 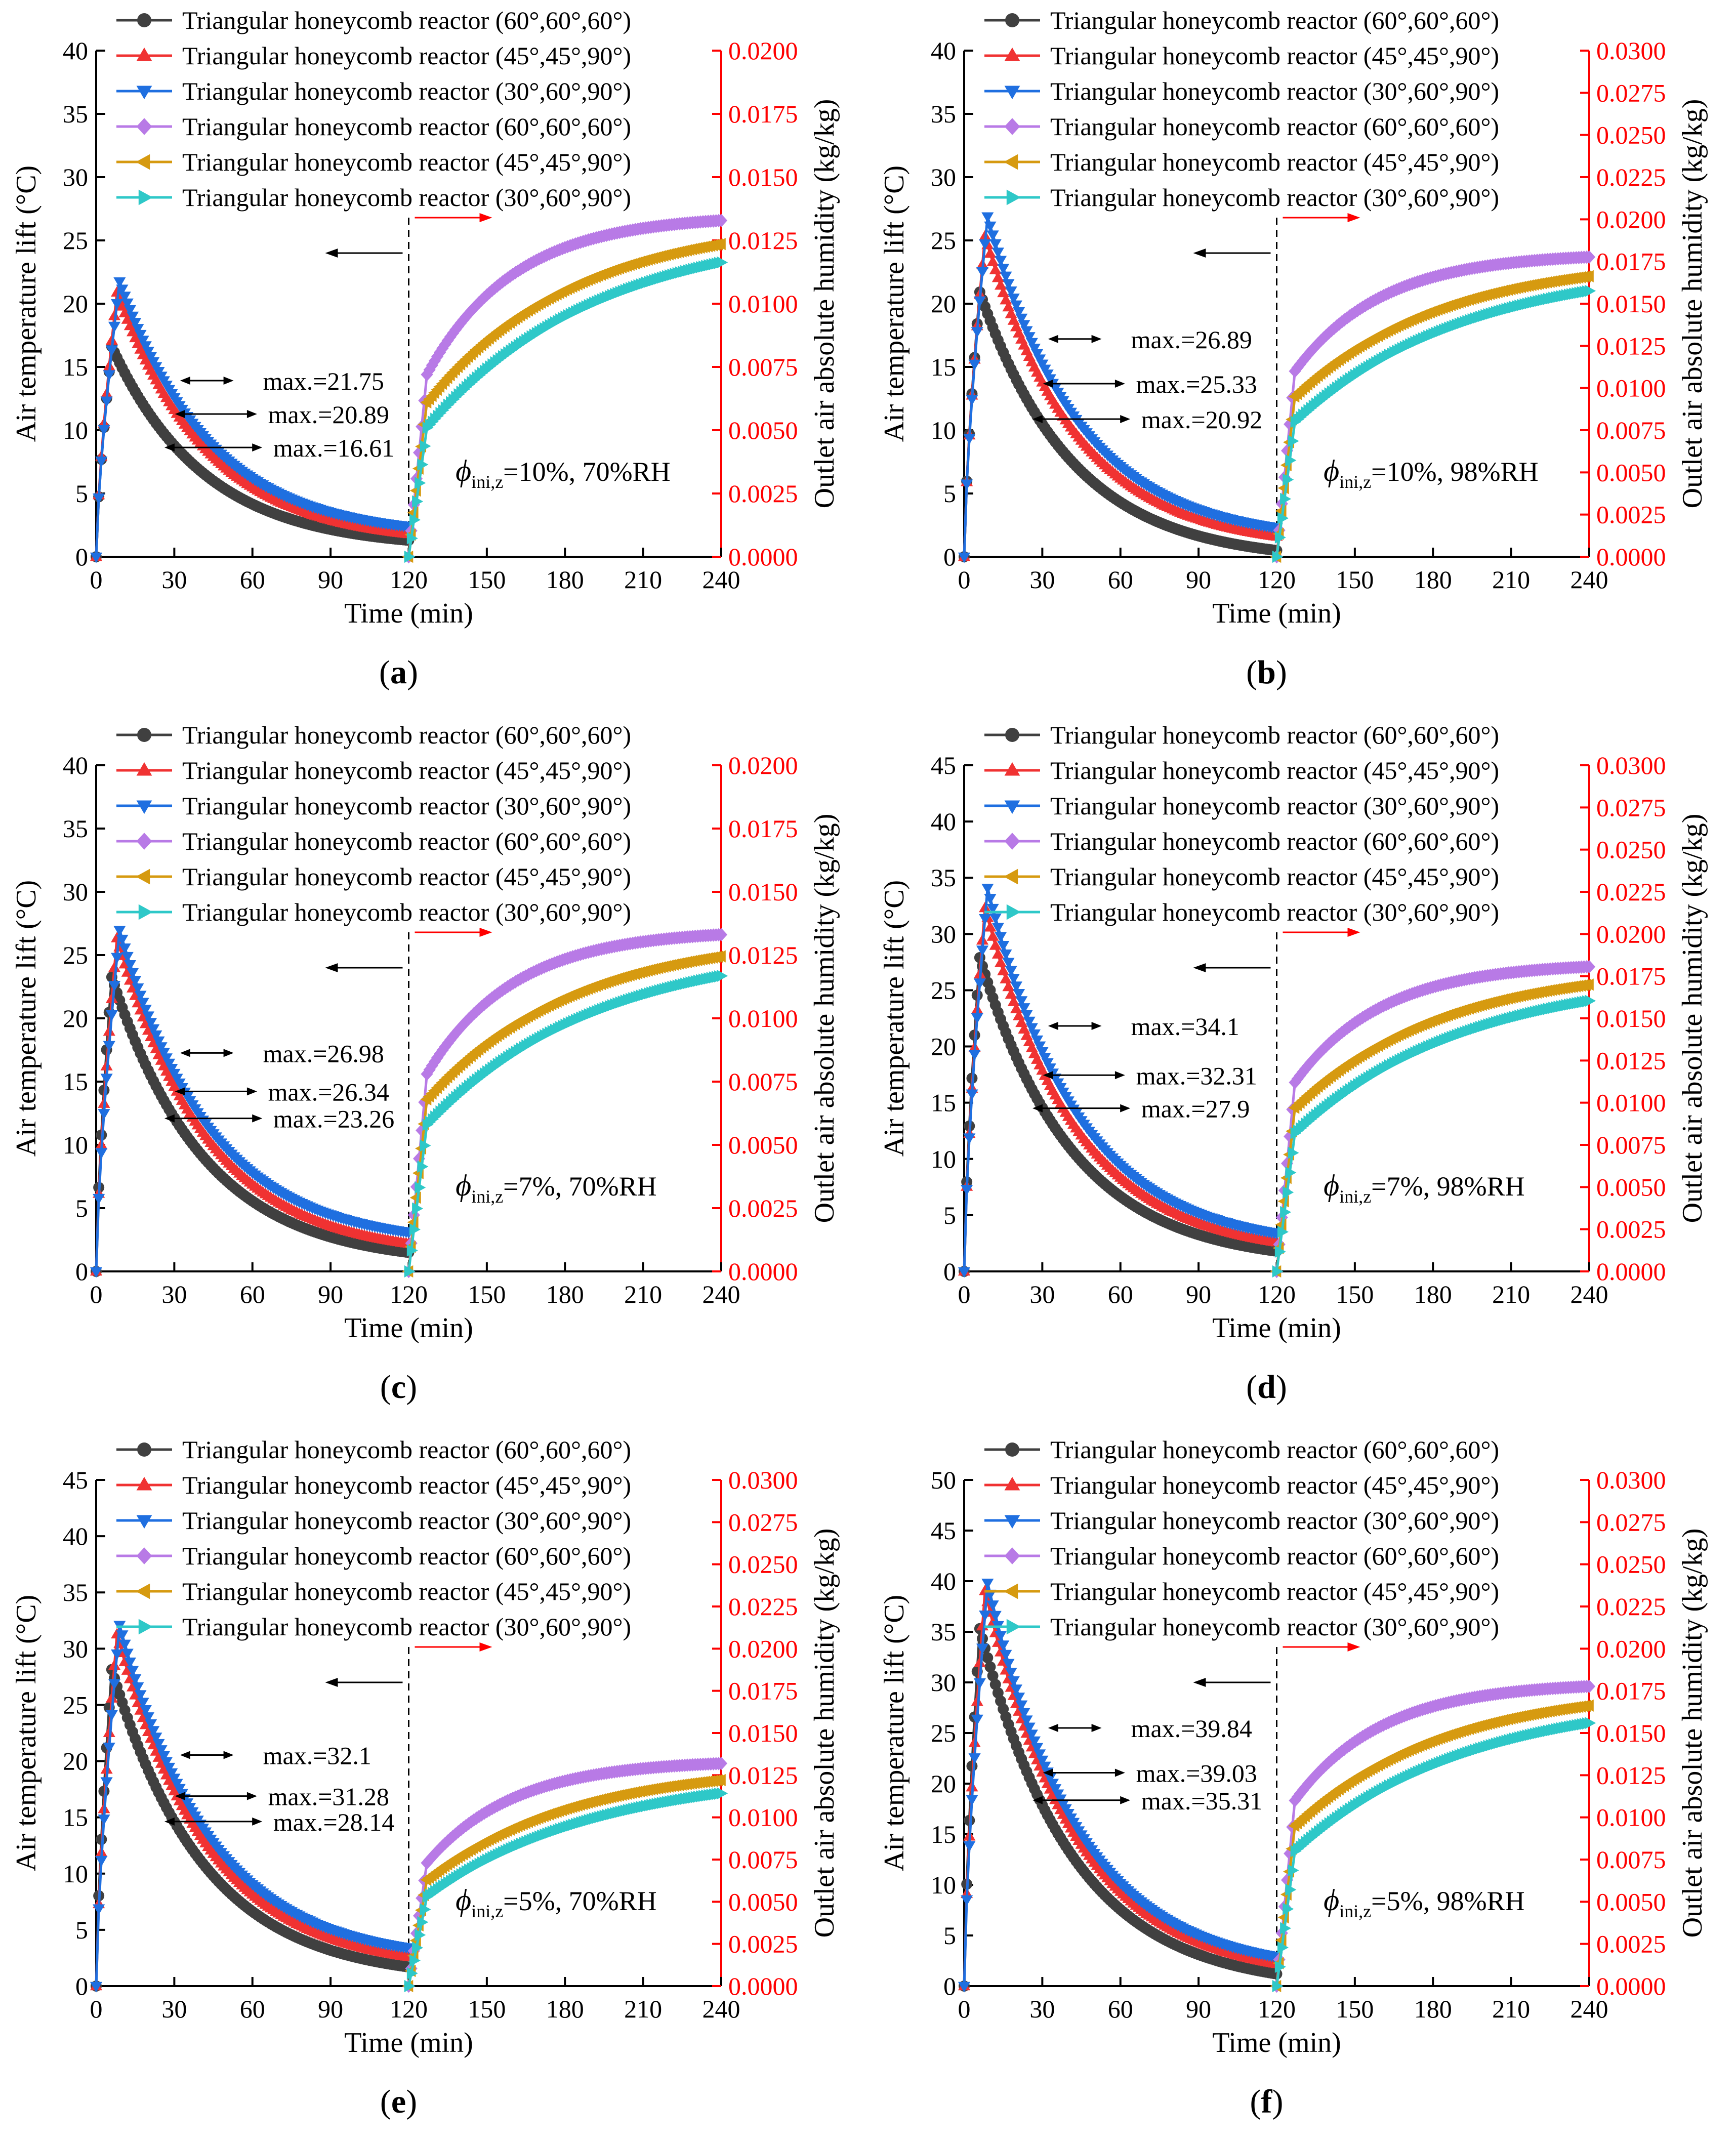 What do you see at coordinates (1198, 1294) in the screenshot?
I see `x-tick-label: 90` at bounding box center [1198, 1294].